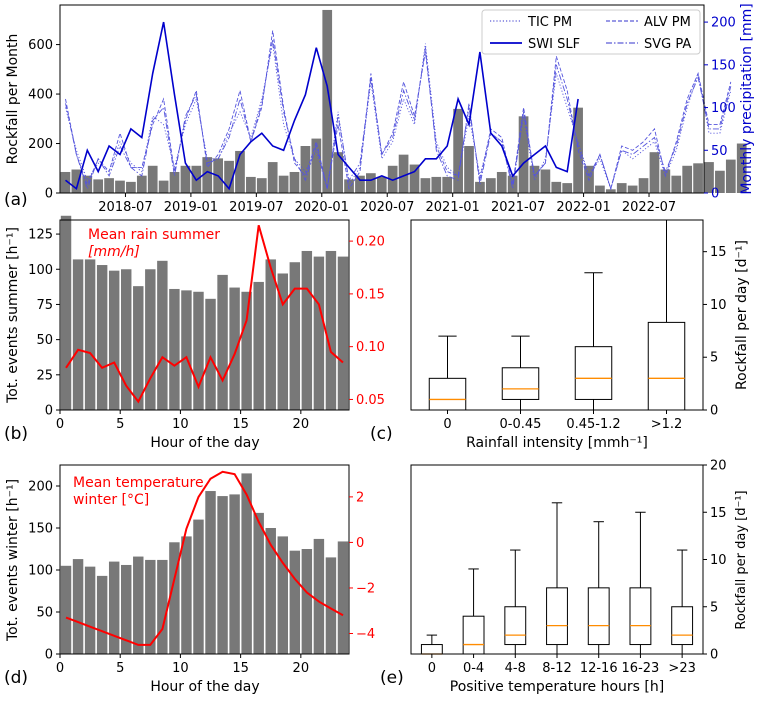 The image size is (772, 701). What do you see at coordinates (120, 668) in the screenshot?
I see `x-tick-label: 5` at bounding box center [120, 668].